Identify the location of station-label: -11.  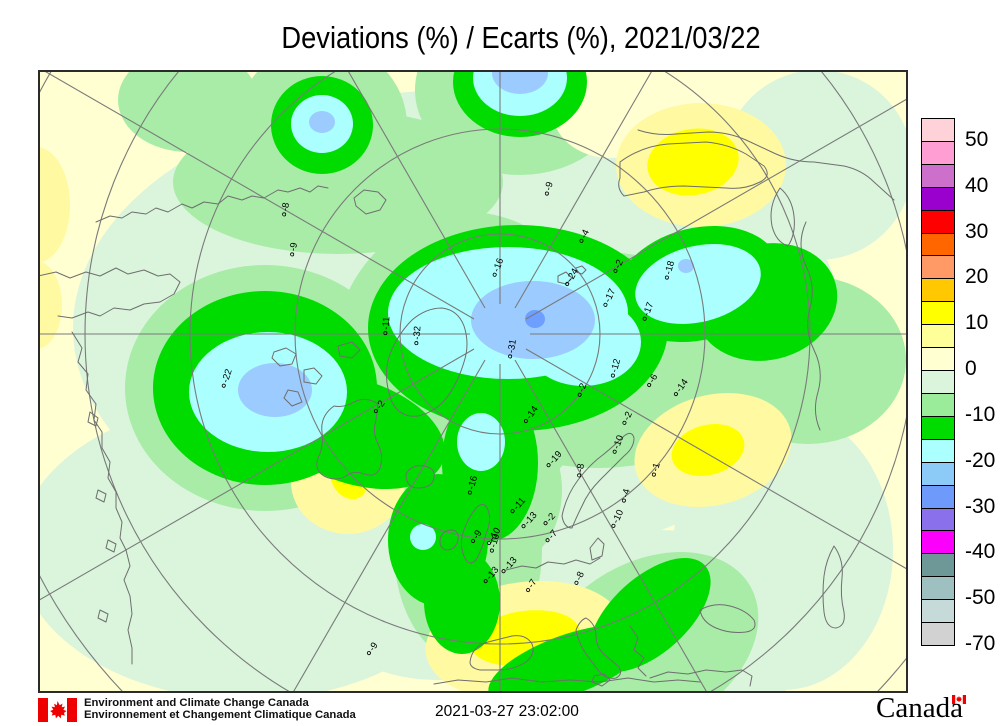
(387, 326).